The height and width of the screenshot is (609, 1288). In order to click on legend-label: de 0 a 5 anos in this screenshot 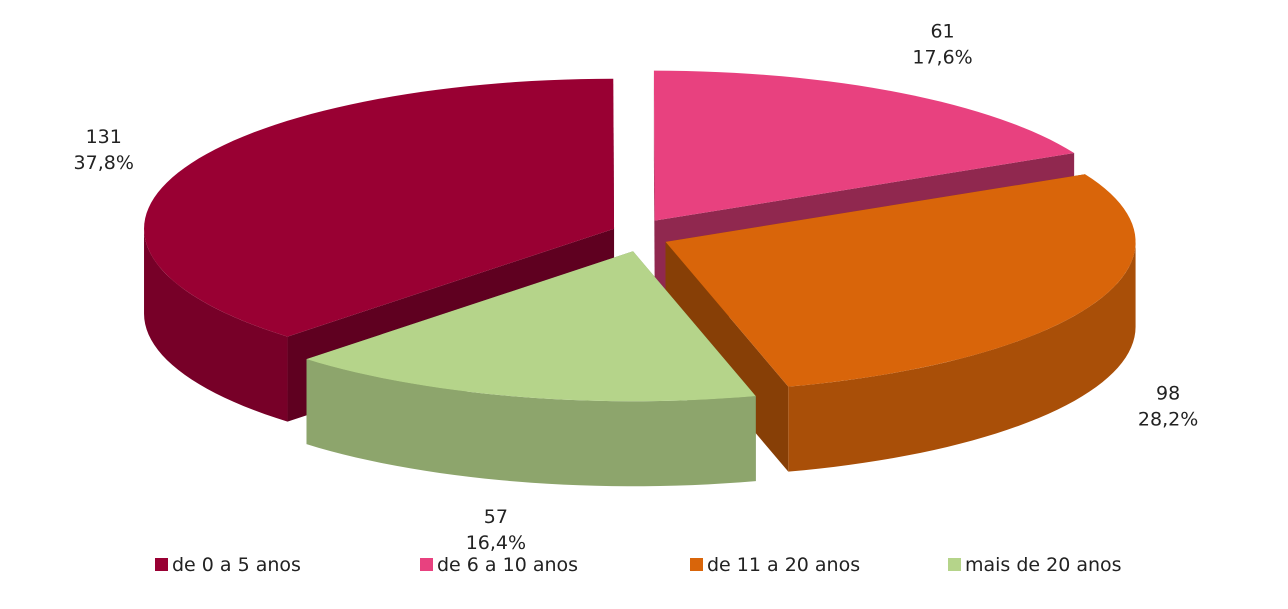, I will do `click(236, 565)`.